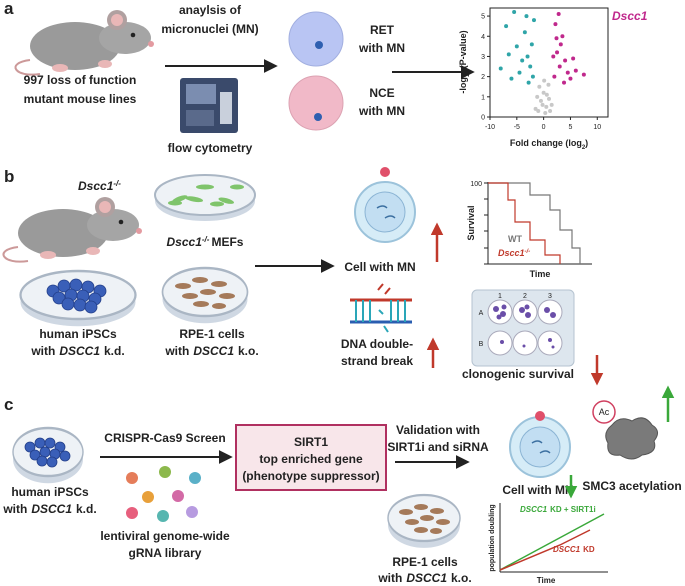  I want to click on caption: flow cytometry, so click(210, 148).